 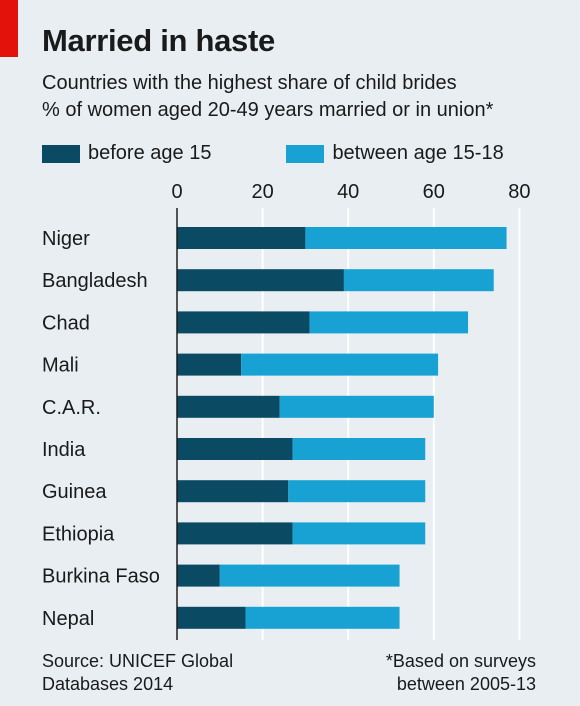 What do you see at coordinates (273, 153) in the screenshot?
I see `chart-legend: before age 15 between age 15-18` at bounding box center [273, 153].